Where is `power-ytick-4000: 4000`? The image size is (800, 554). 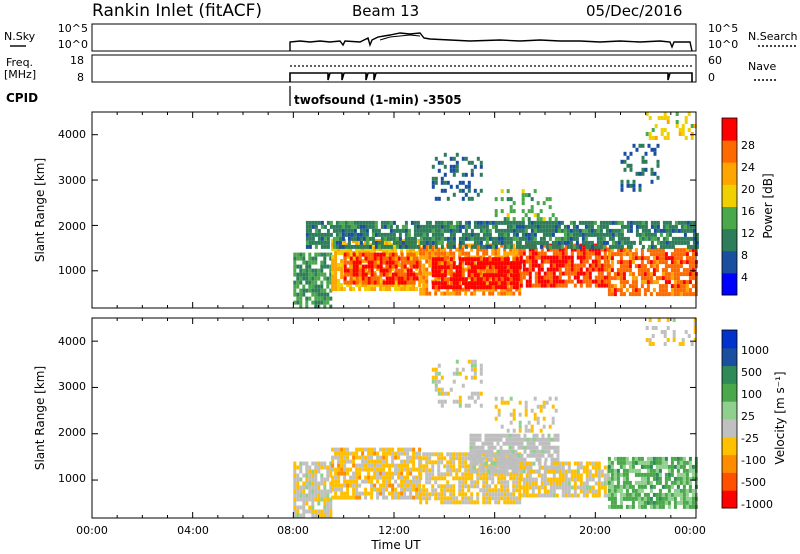
power-ytick-4000: 4000 is located at coordinates (72, 134).